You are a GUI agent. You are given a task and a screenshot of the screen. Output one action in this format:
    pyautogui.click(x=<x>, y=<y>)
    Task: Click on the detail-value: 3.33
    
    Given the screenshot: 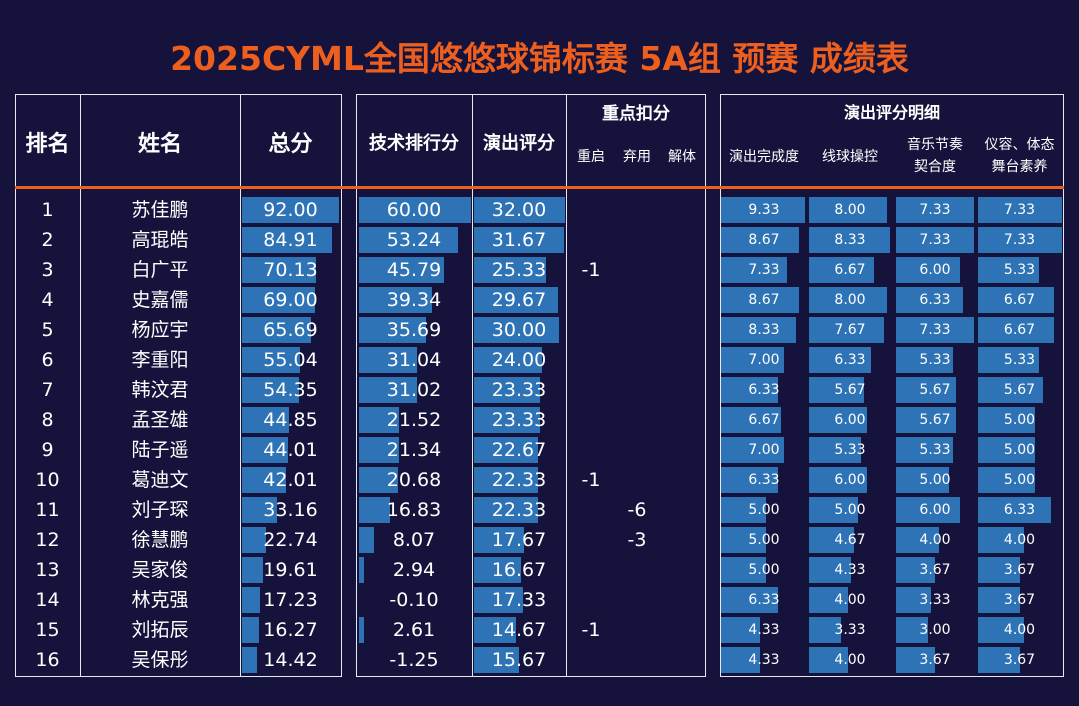 What is the action you would take?
    pyautogui.click(x=850, y=630)
    